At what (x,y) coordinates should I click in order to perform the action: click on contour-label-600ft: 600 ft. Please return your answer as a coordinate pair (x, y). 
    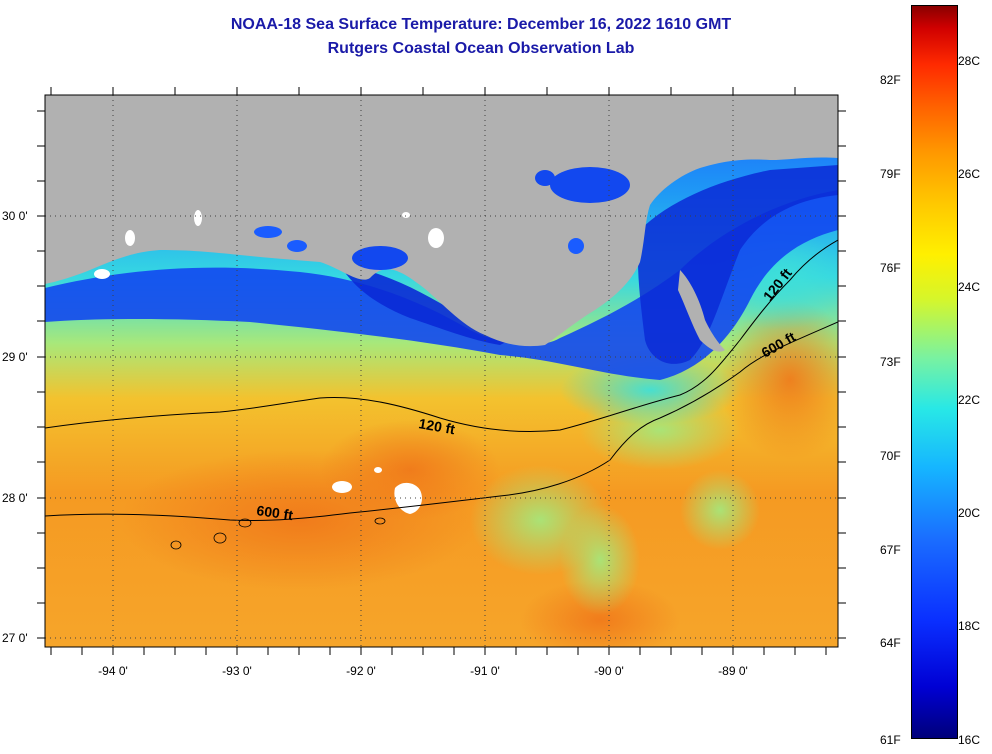
    Looking at the image, I should click on (275, 512).